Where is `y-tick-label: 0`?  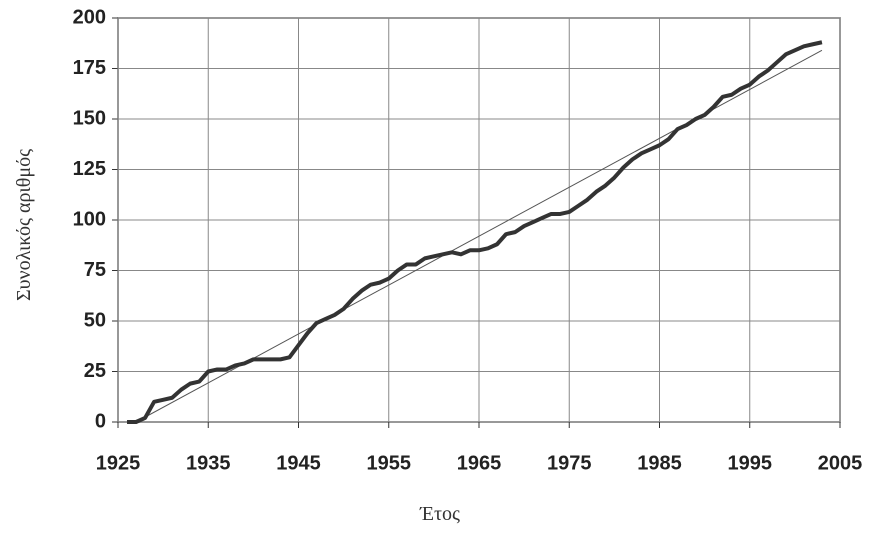
y-tick-label: 0 is located at coordinates (100, 421).